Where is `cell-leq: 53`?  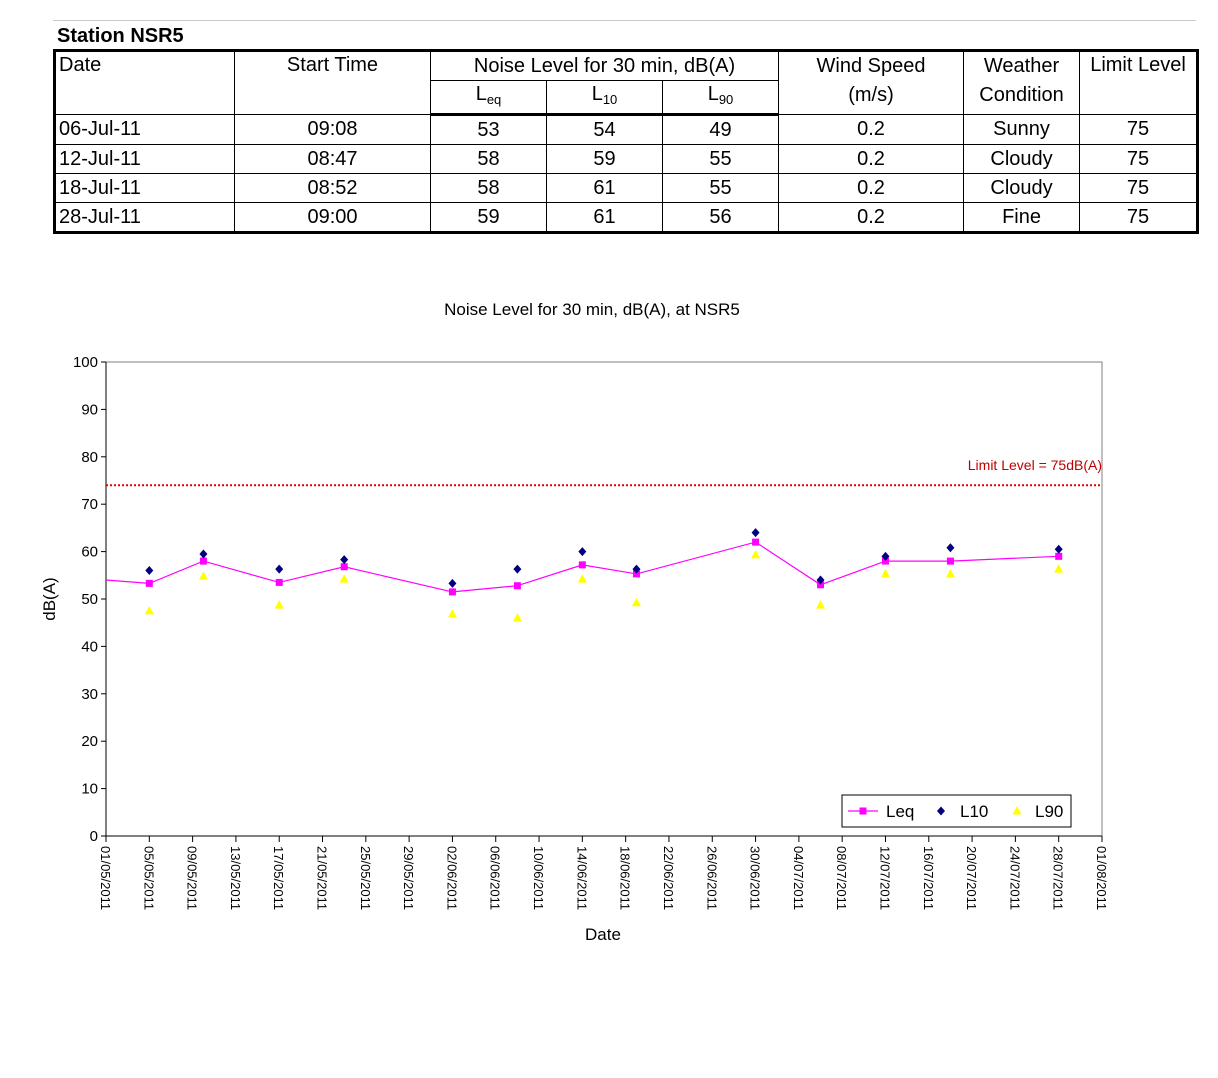 cell-leq: 53 is located at coordinates (488, 129).